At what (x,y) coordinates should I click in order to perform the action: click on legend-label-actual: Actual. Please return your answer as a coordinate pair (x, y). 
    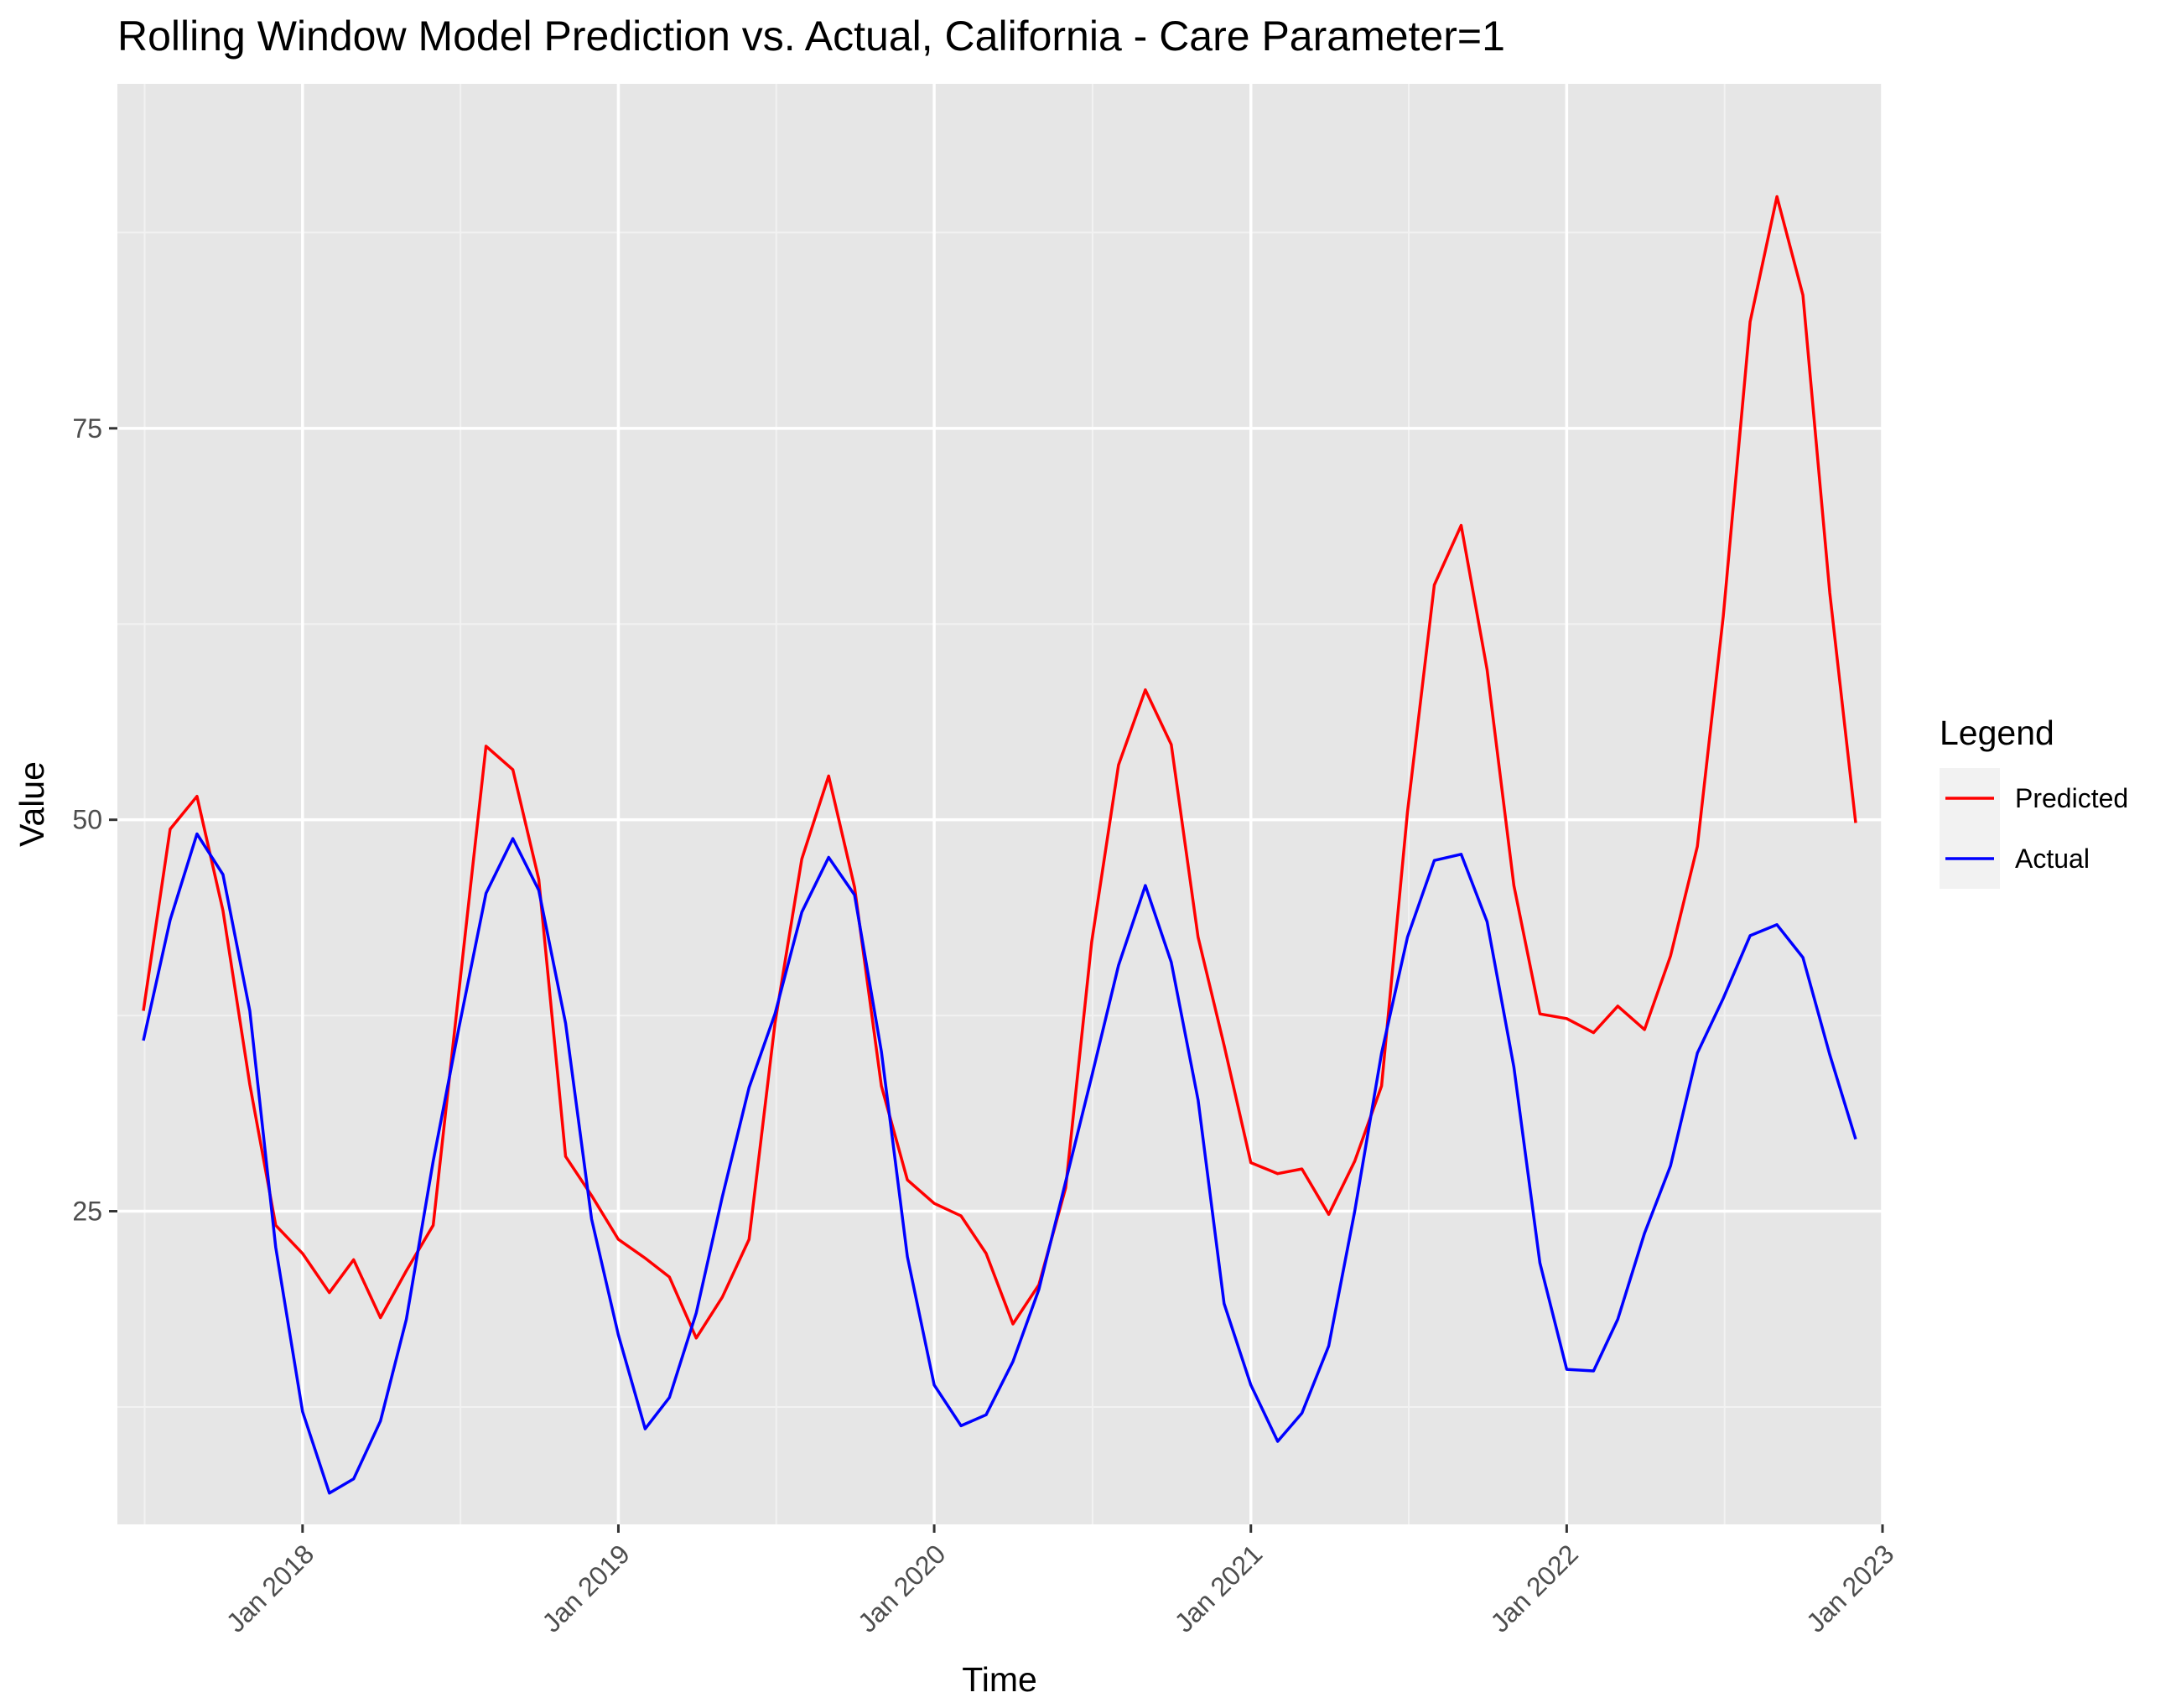
    Looking at the image, I should click on (2052, 859).